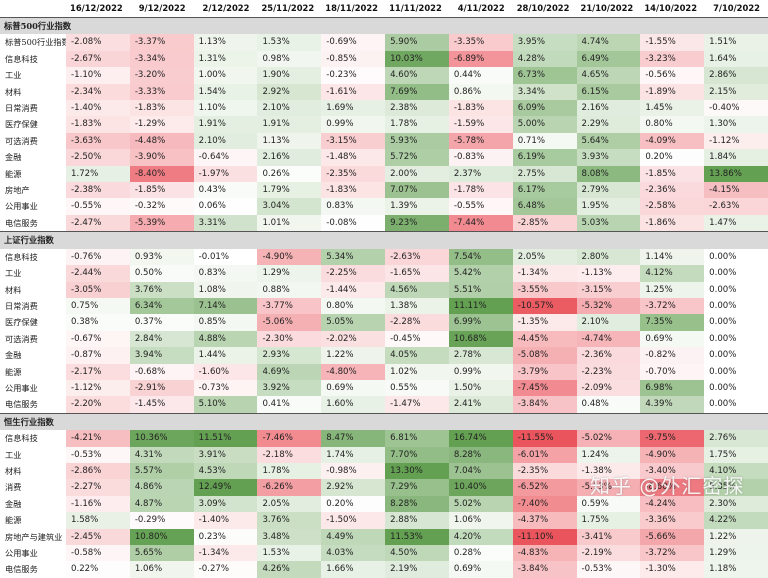 This screenshot has width=768, height=578. I want to click on date-column-header: 4/11/2022, so click(480, 9).